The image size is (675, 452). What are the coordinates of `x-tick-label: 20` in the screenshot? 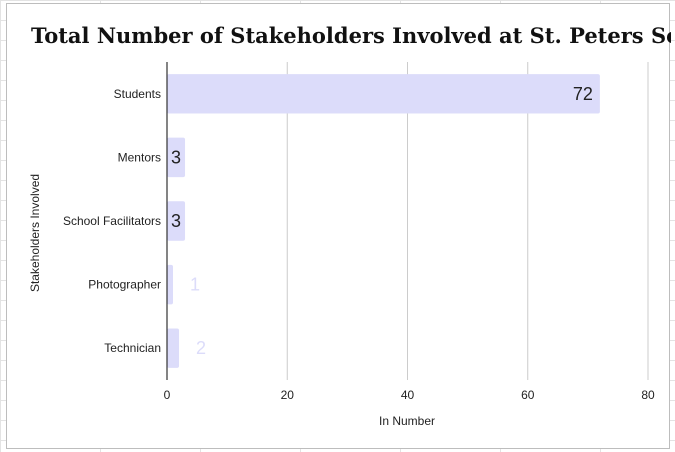 It's located at (288, 395).